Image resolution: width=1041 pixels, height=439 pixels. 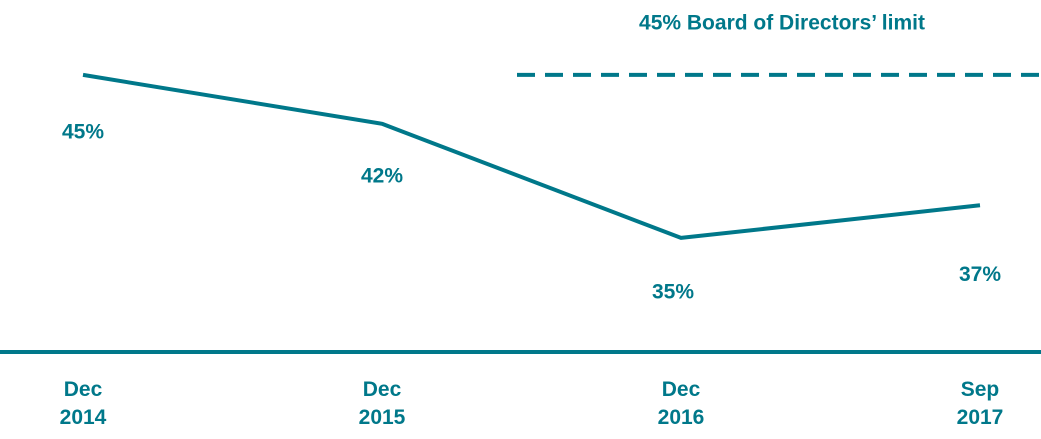 What do you see at coordinates (980, 403) in the screenshot?
I see `x-tick-label: Sep 2017` at bounding box center [980, 403].